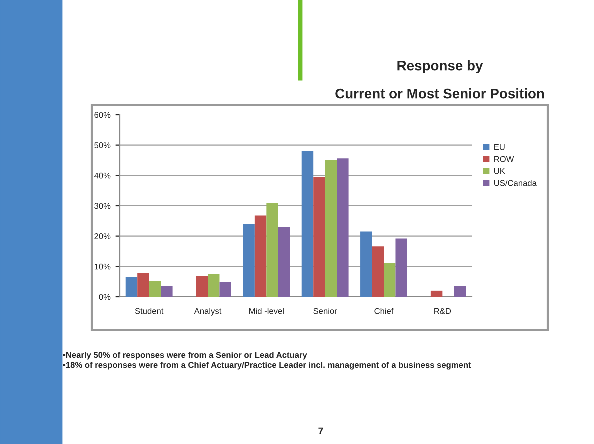 This screenshot has height=444, width=594. Describe the element at coordinates (102, 206) in the screenshot. I see `y-tick-label: 30%` at that location.